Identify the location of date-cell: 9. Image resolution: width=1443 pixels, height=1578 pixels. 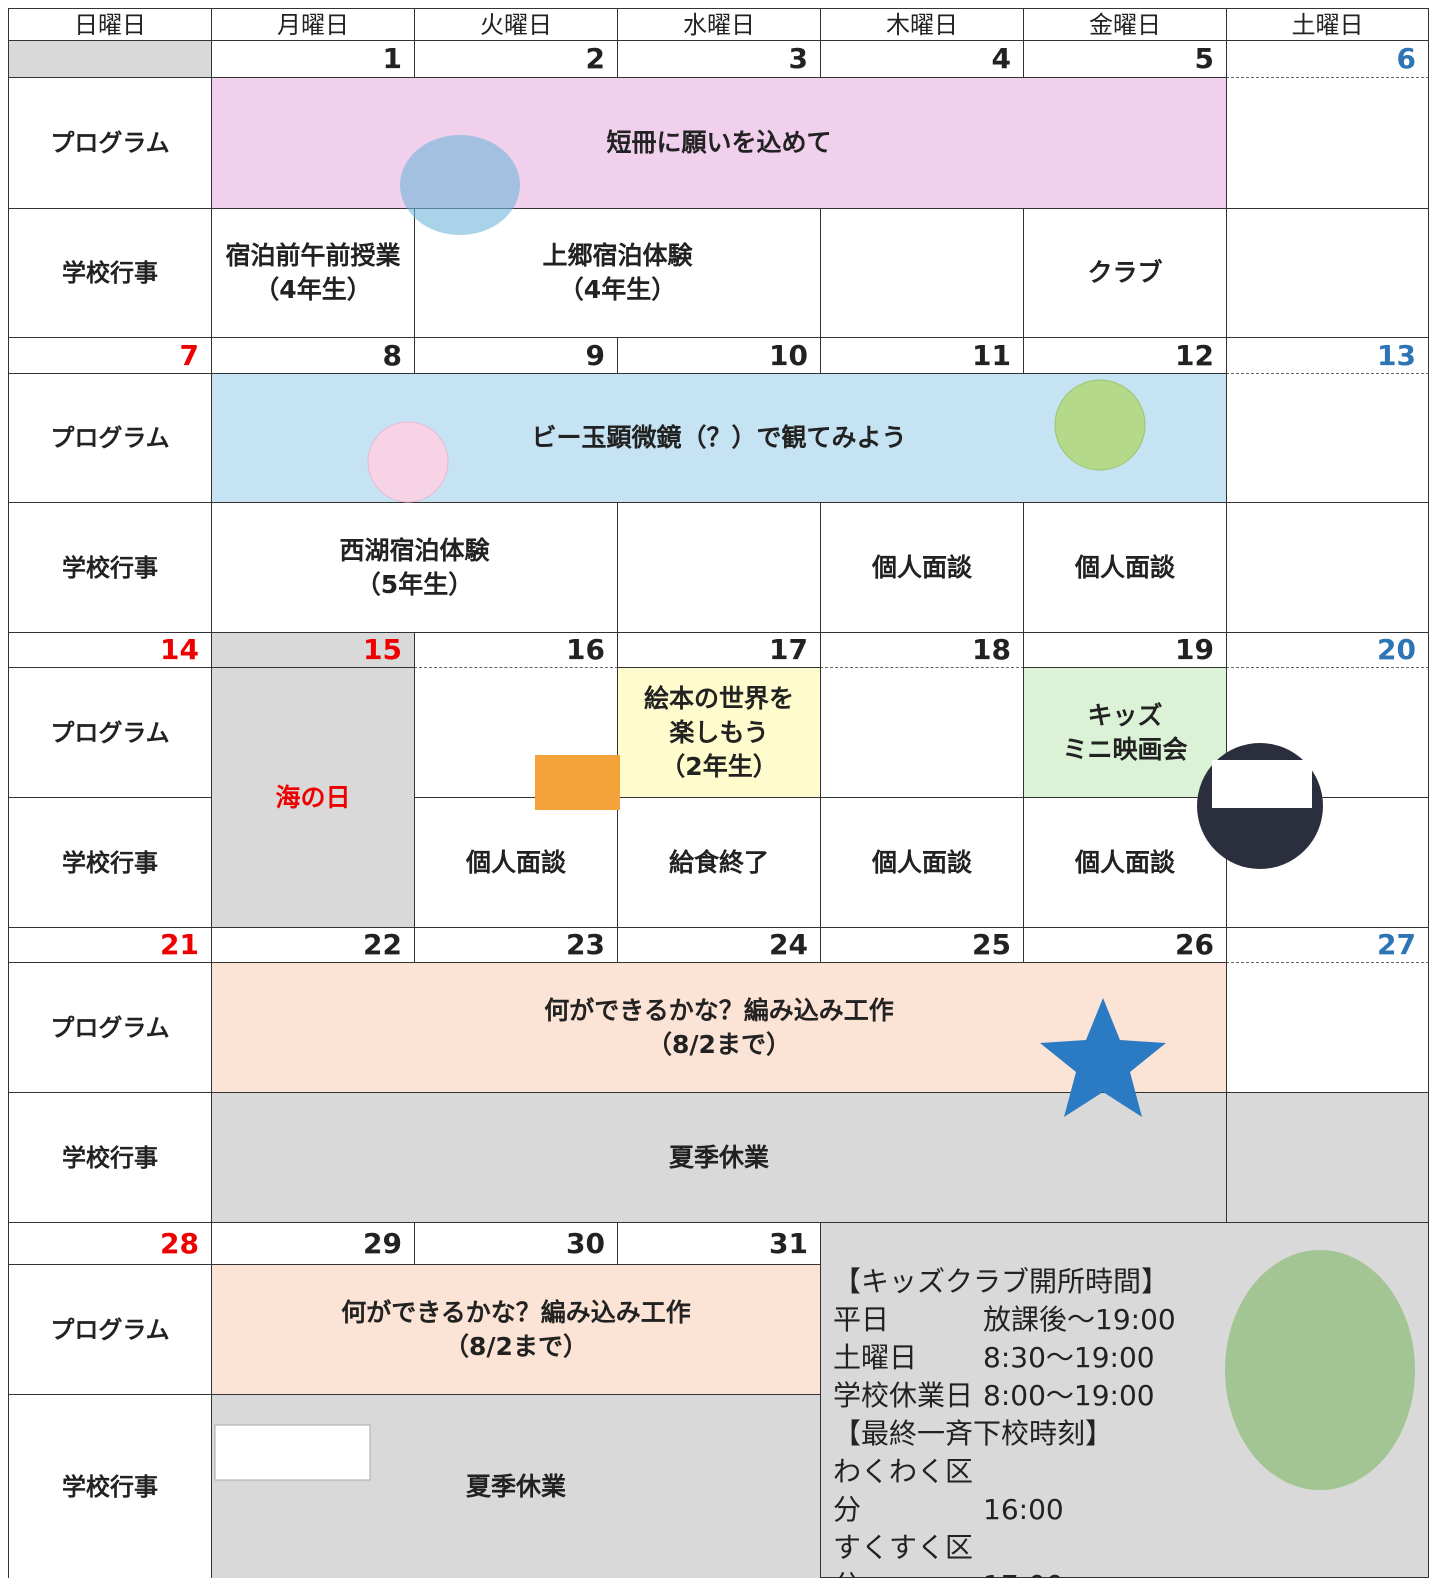
(516, 355).